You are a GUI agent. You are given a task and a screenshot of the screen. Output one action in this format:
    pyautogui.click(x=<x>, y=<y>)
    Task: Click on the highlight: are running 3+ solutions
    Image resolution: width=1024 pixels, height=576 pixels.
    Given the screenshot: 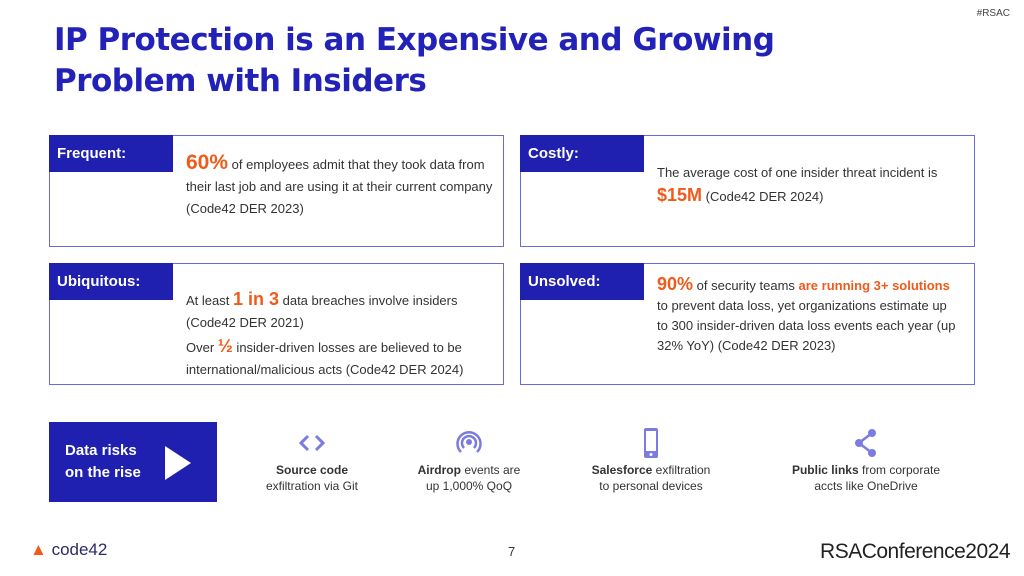 What is the action you would take?
    pyautogui.click(x=874, y=285)
    